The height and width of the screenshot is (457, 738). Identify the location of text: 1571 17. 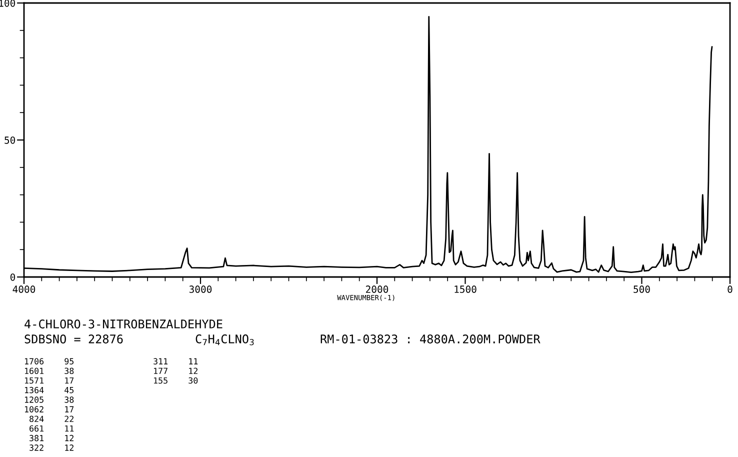
(49, 380).